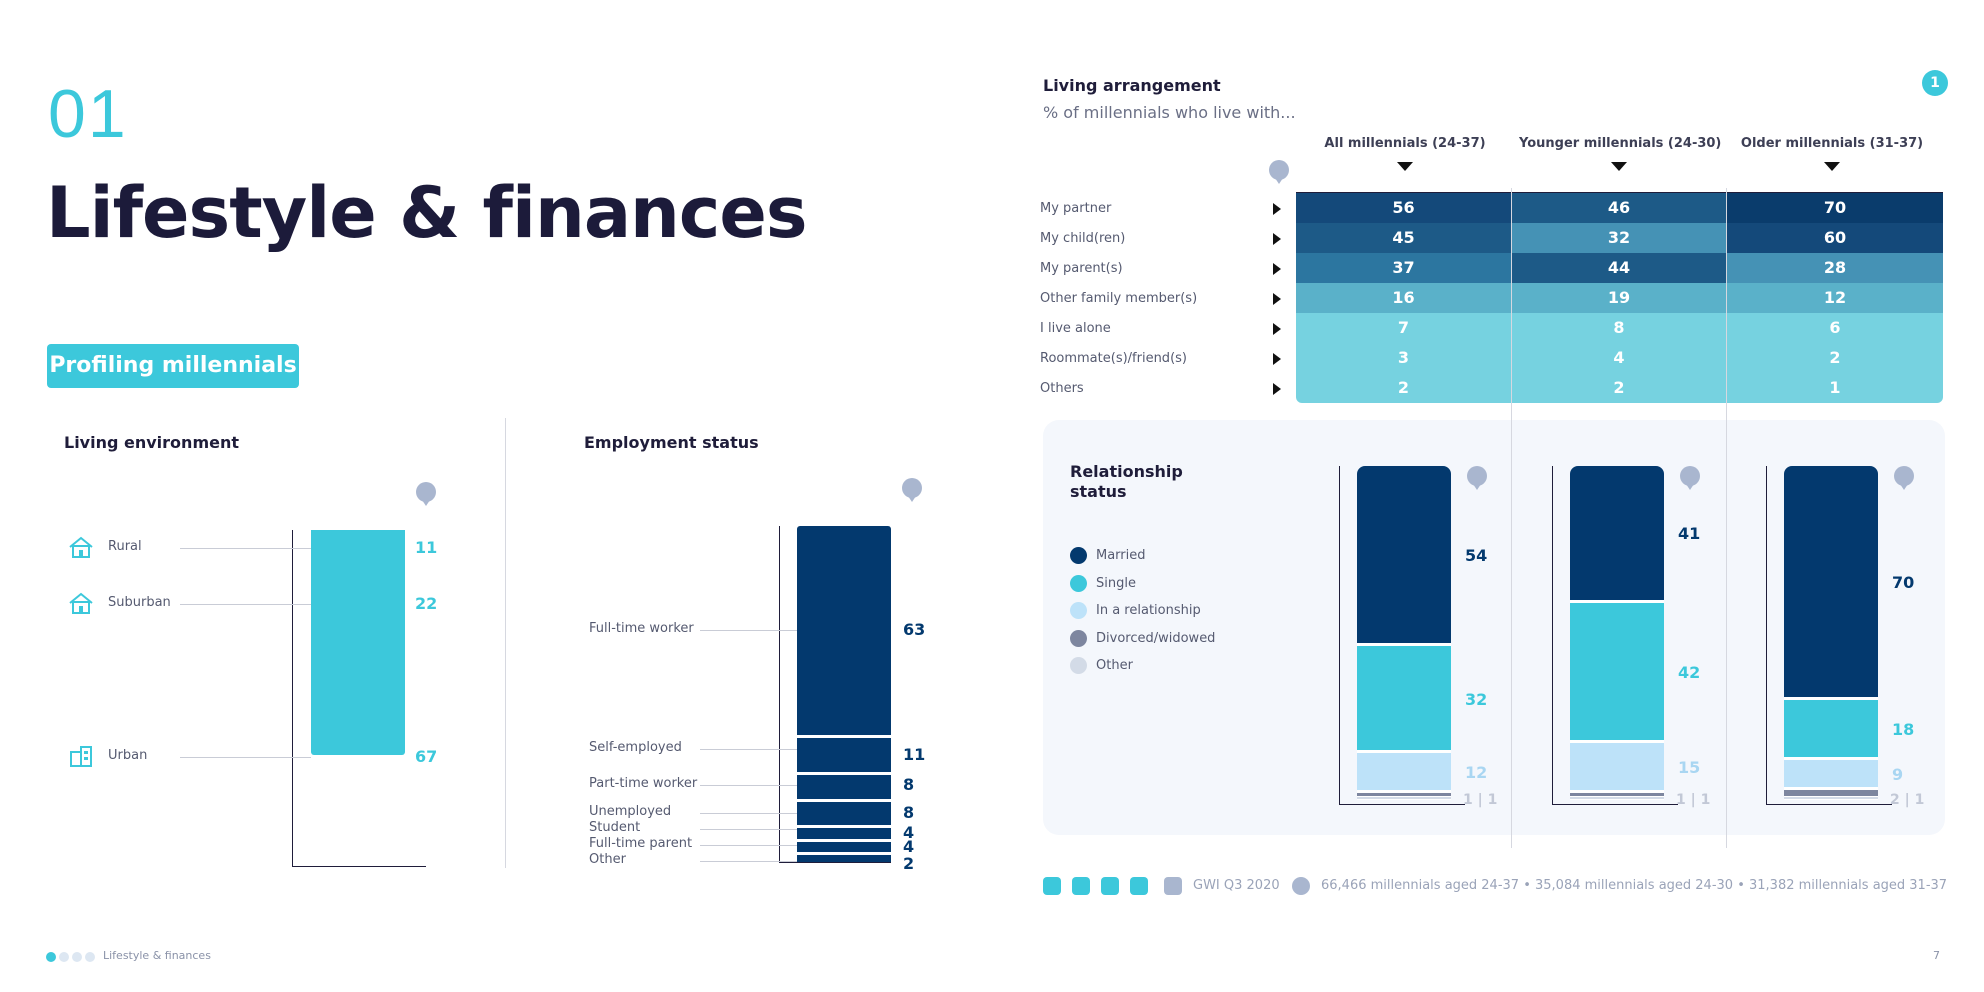  Describe the element at coordinates (1132, 85) in the screenshot. I see `living-arrangement-title: Living arrangement` at that location.